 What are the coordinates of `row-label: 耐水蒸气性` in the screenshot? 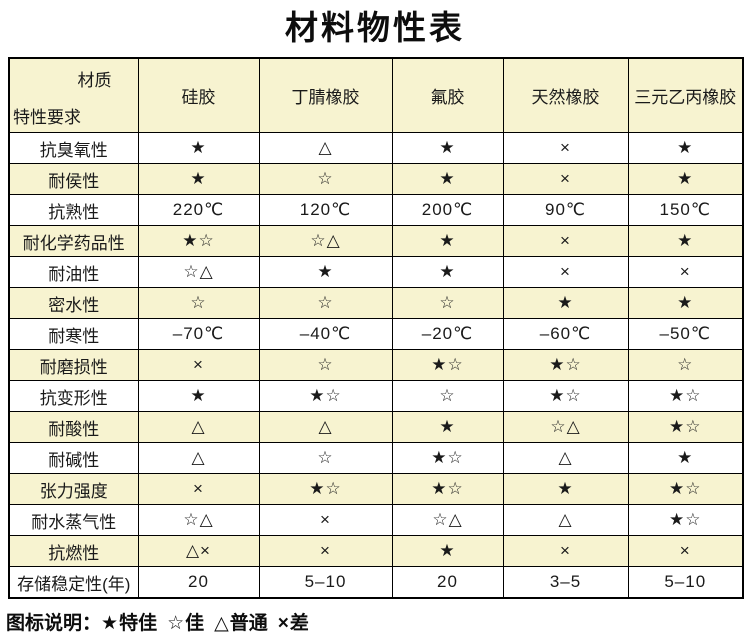 It's located at (73, 520).